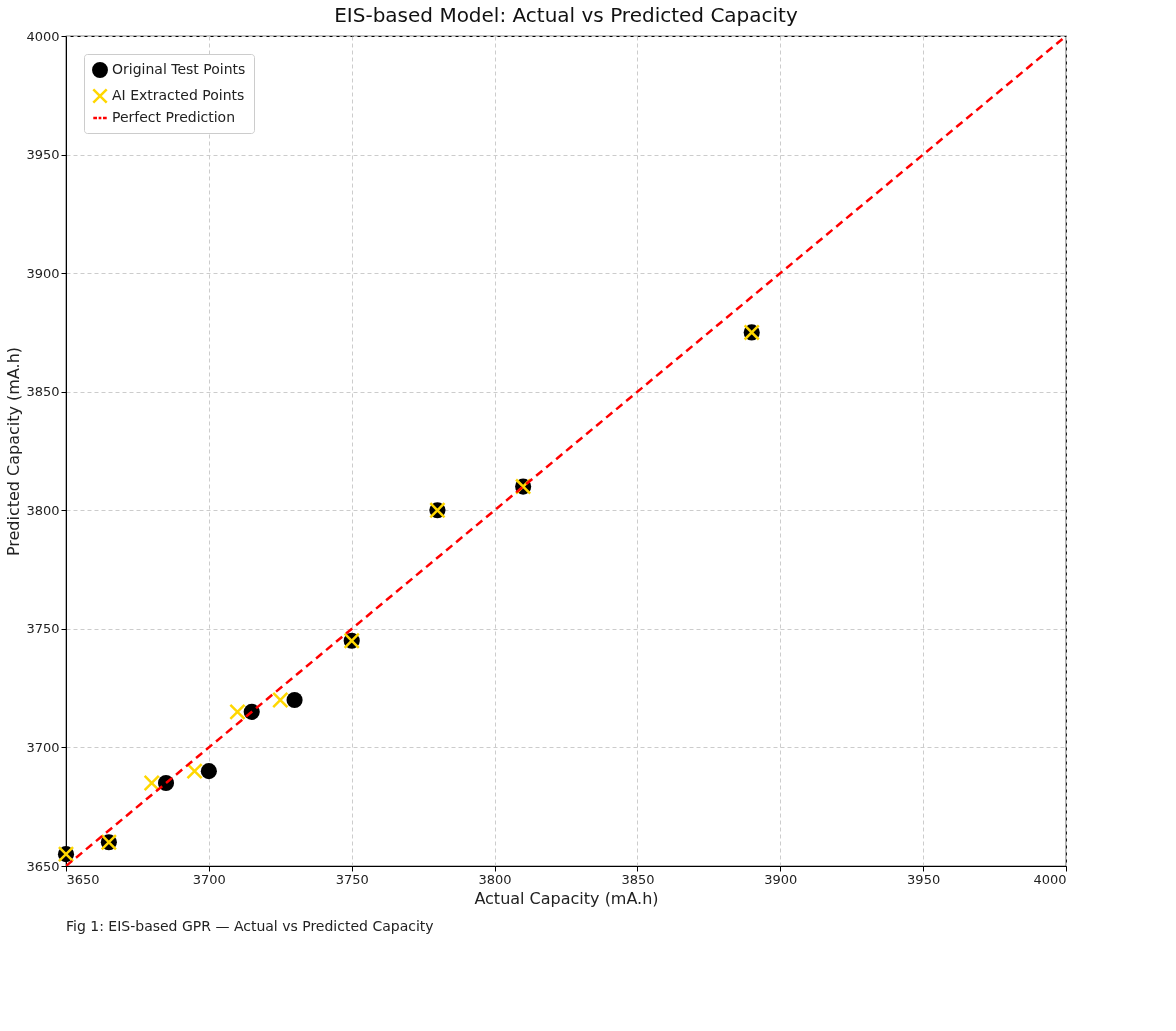  Describe the element at coordinates (781, 879) in the screenshot. I see `x-tick-label: 3900` at that location.